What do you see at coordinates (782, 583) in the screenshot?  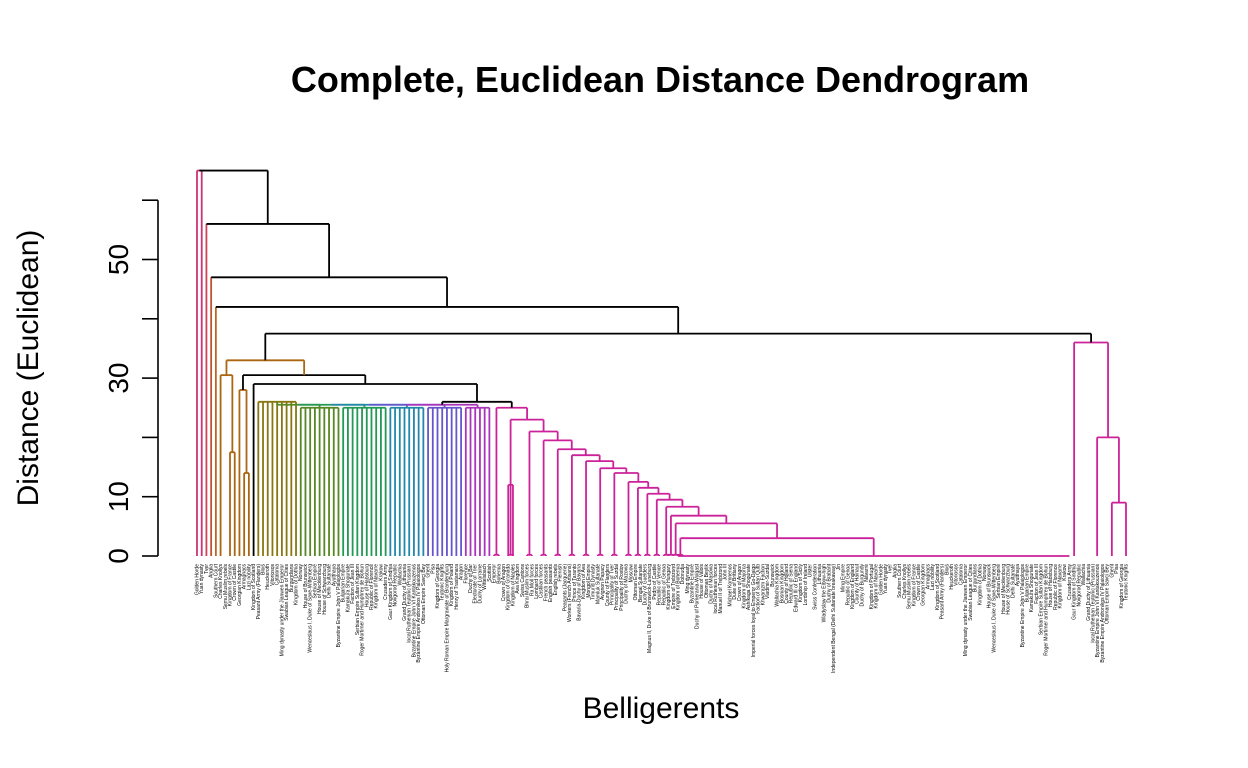 I see `leaf-label-124: Bosnian Kingdom` at bounding box center [782, 583].